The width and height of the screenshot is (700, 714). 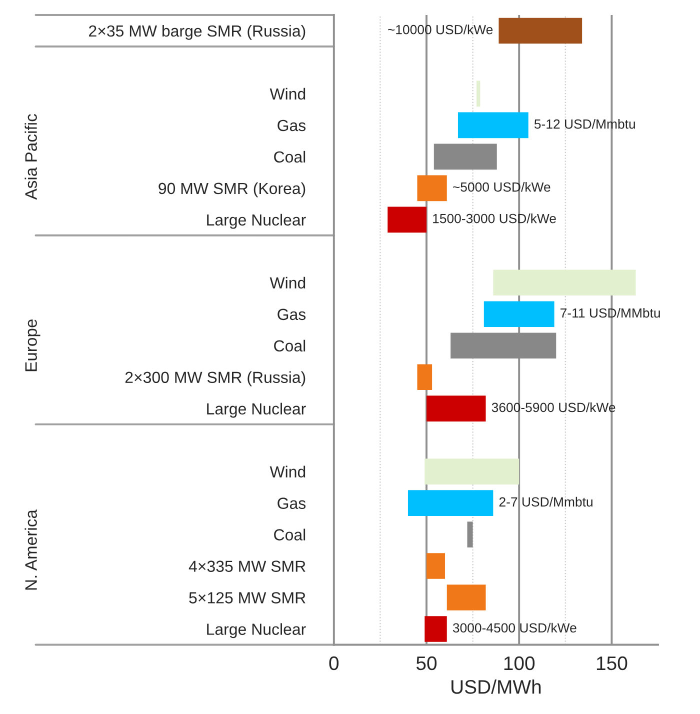 What do you see at coordinates (247, 598) in the screenshot?
I see `y-tick-label: 5×125 MW SMR` at bounding box center [247, 598].